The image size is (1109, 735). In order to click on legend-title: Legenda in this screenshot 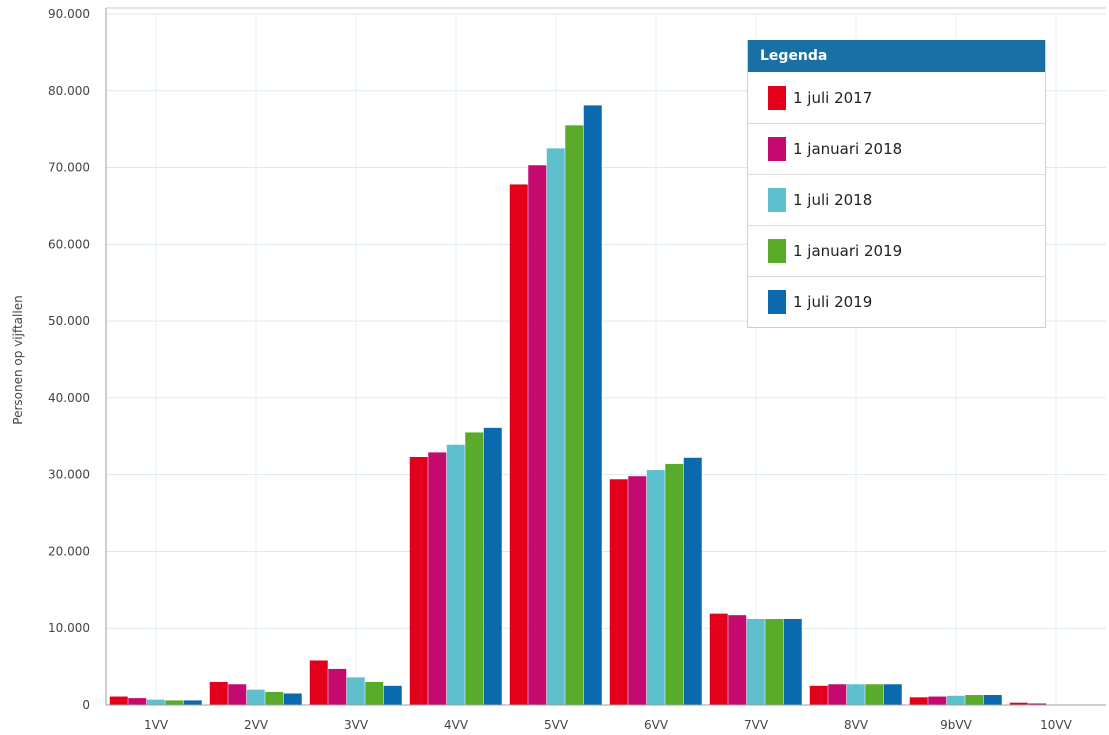, I will do `click(896, 56)`.